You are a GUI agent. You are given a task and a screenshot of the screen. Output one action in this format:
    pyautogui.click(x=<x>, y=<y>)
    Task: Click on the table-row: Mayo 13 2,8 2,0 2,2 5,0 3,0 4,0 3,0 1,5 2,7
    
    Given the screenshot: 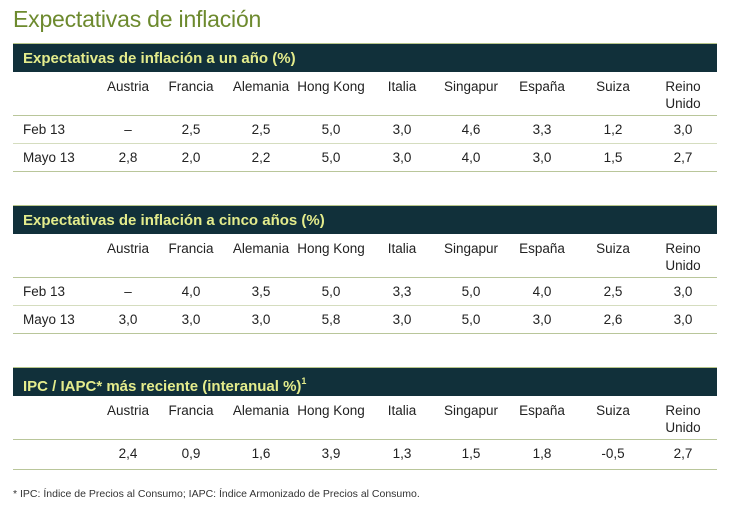 What is the action you would take?
    pyautogui.click(x=365, y=158)
    